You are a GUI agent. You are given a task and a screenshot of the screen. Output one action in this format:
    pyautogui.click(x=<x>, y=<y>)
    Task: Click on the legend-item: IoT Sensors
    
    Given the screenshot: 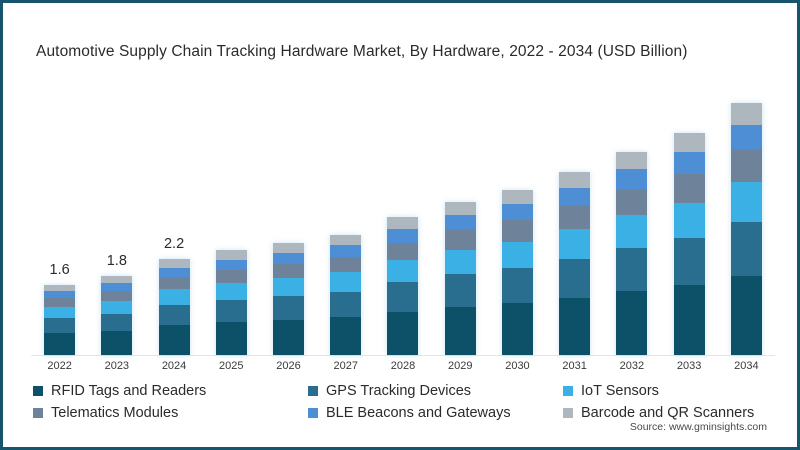 What is the action you would take?
    pyautogui.click(x=668, y=390)
    